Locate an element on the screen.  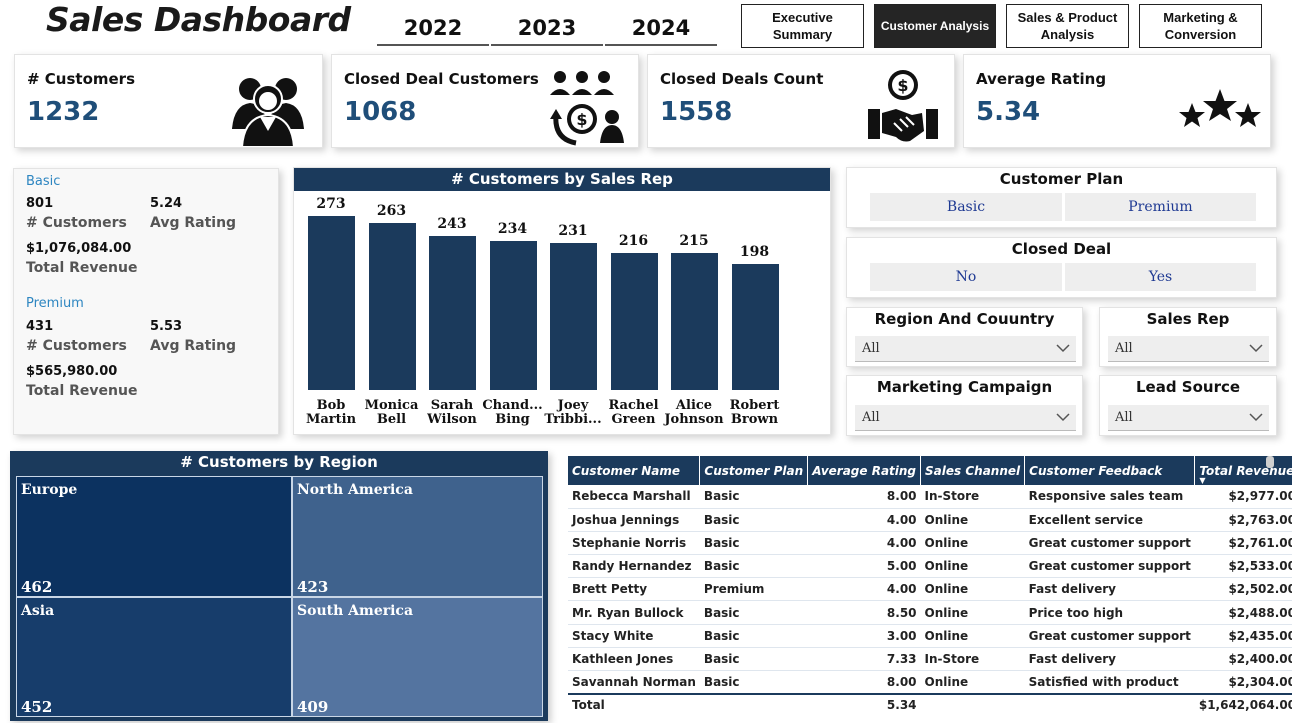
total-cell: Total is located at coordinates (634, 704).